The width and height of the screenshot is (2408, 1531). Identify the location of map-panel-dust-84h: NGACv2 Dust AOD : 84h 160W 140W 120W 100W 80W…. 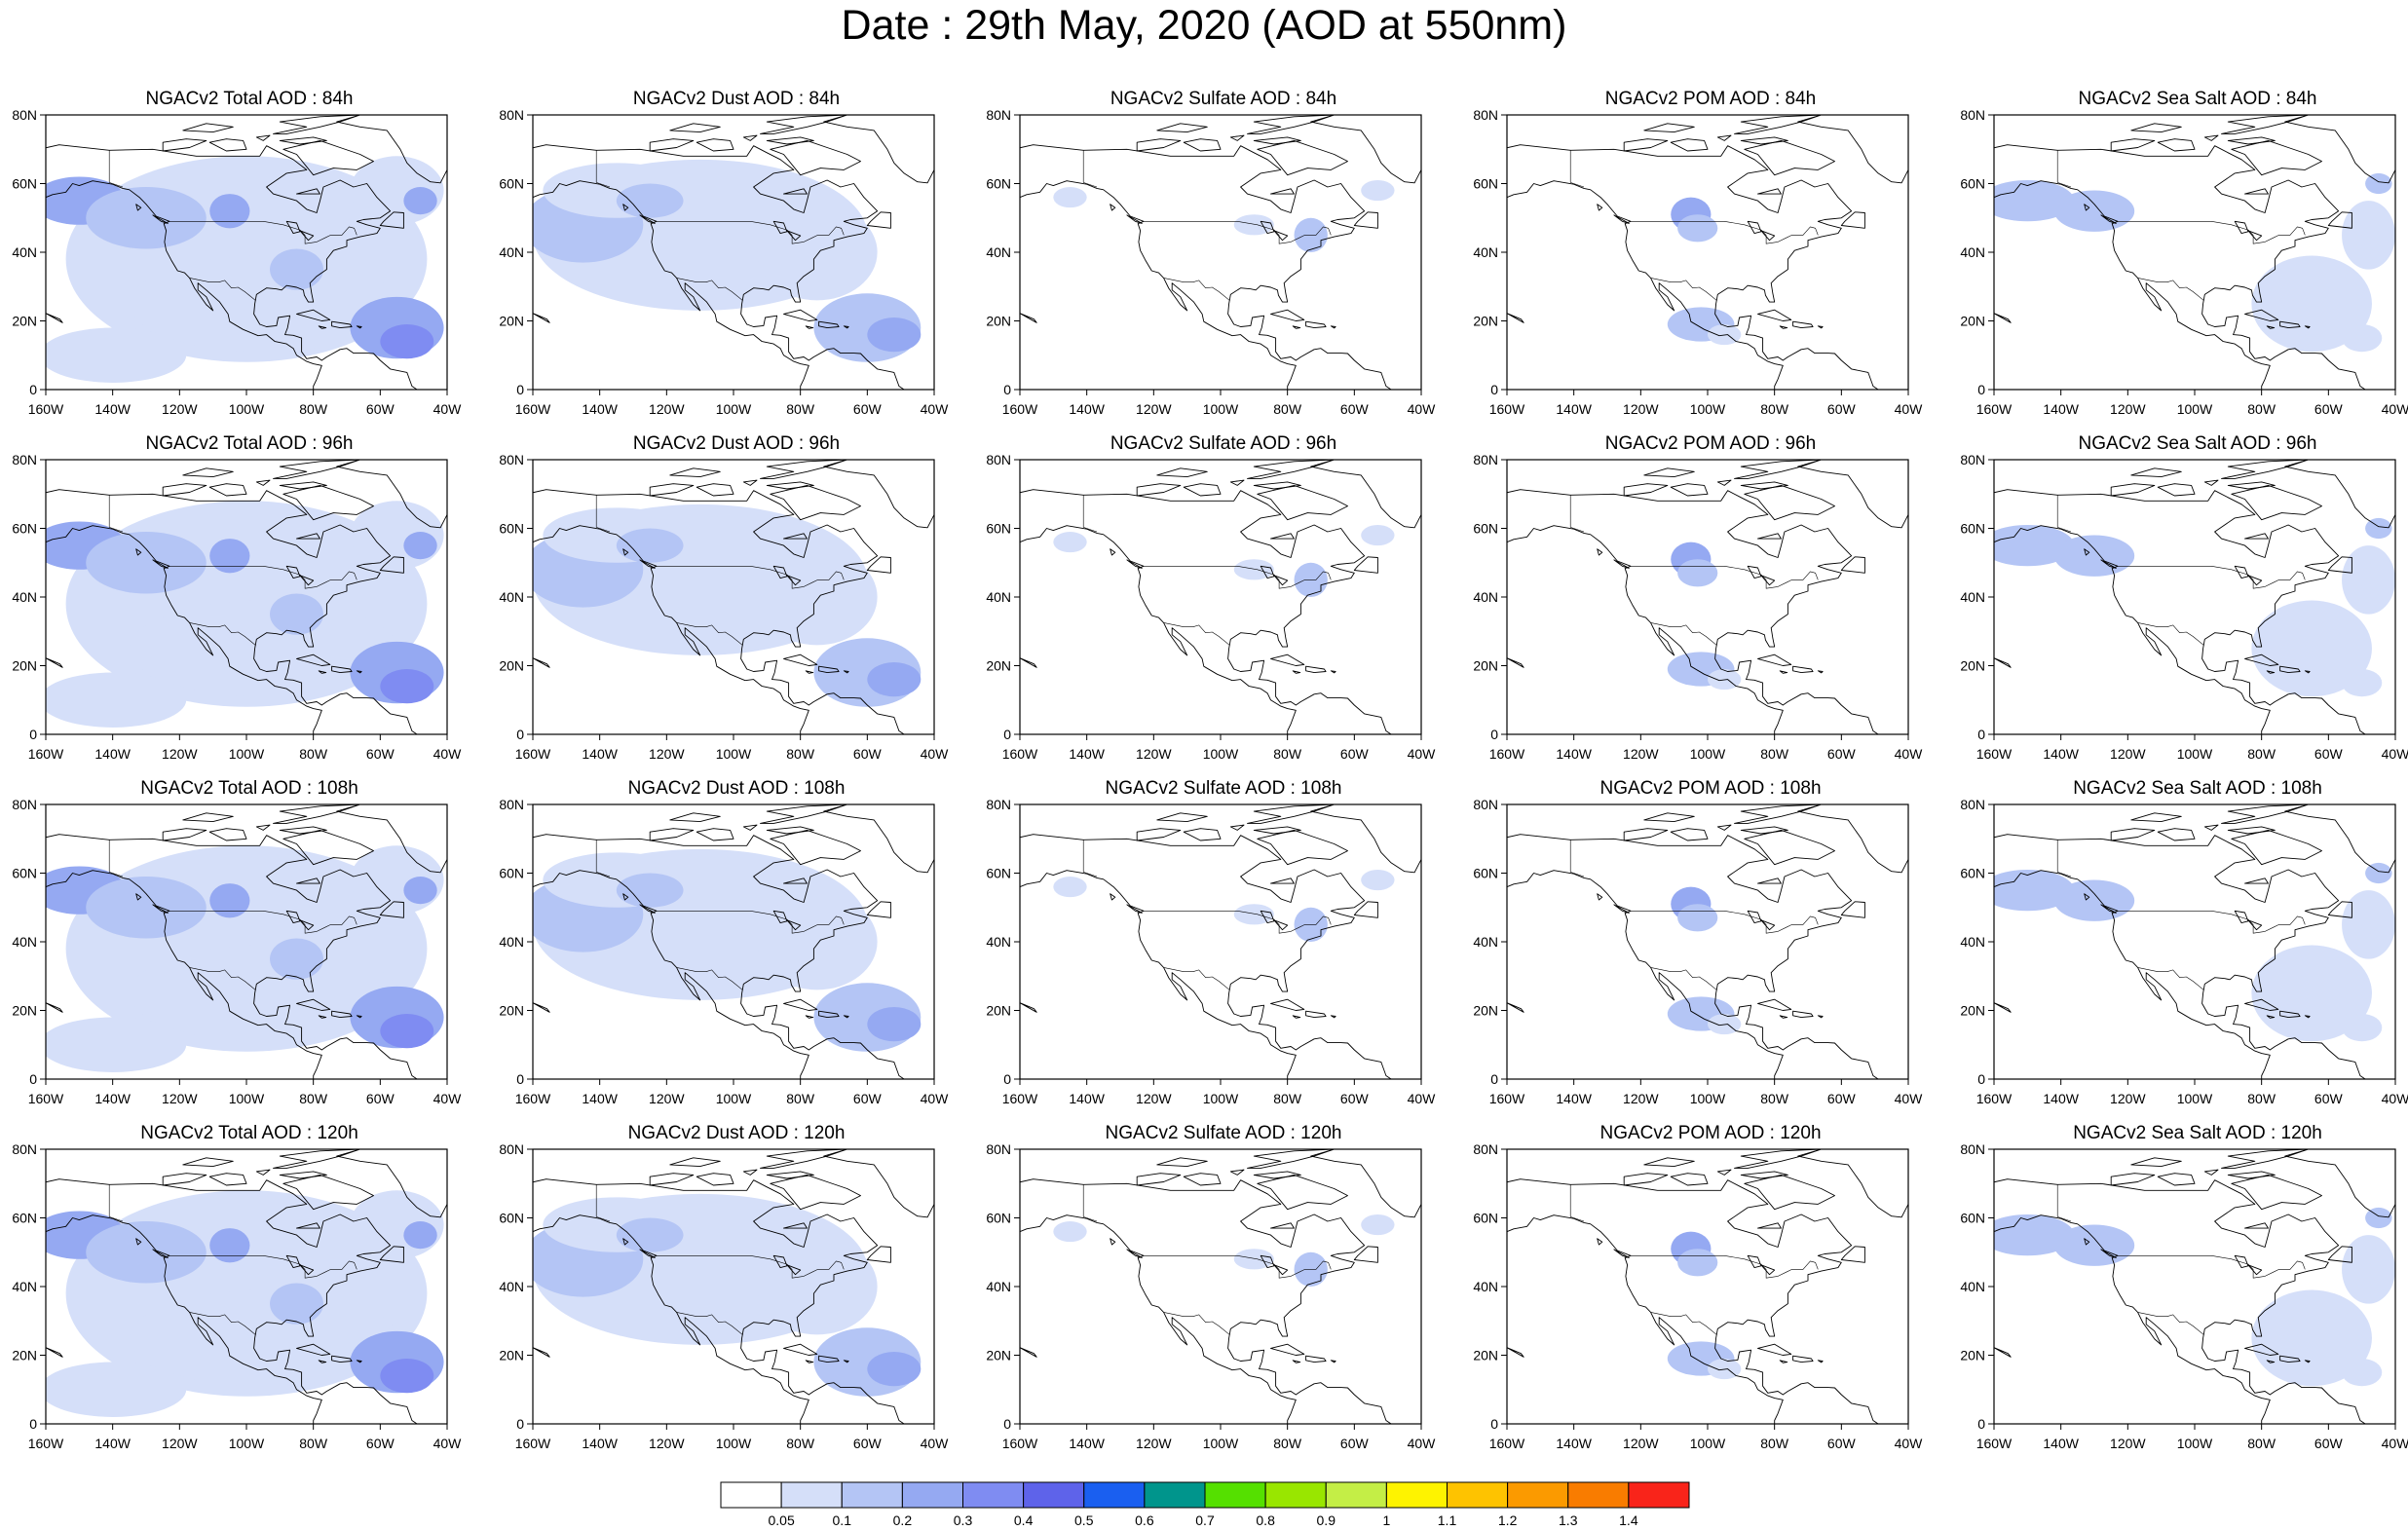
(736, 262).